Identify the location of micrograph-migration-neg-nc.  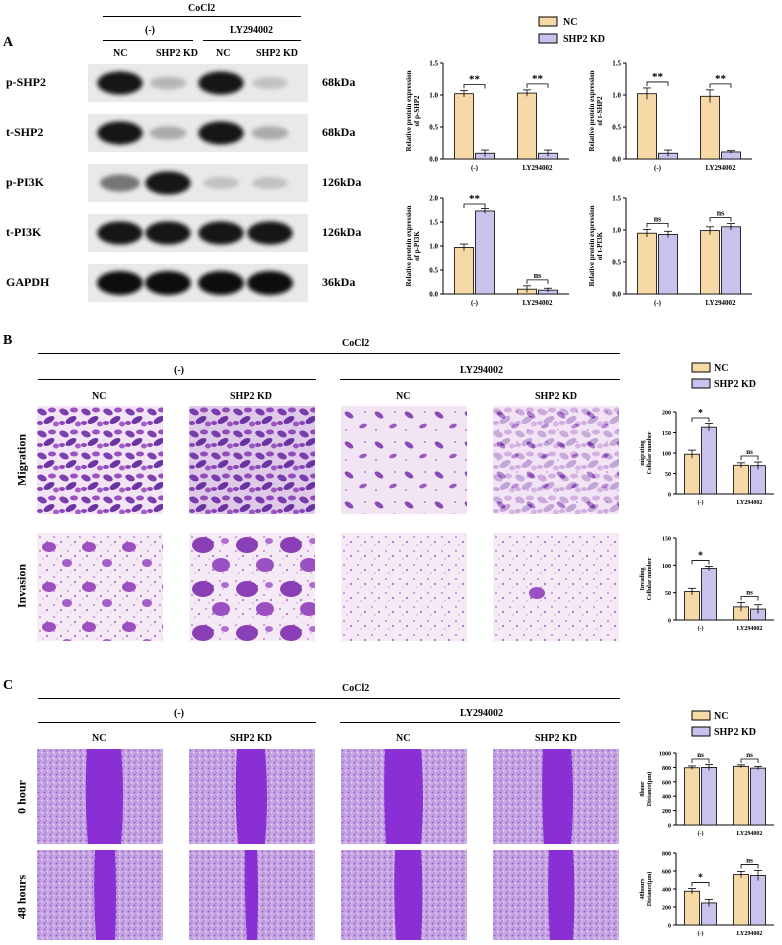
(100, 460).